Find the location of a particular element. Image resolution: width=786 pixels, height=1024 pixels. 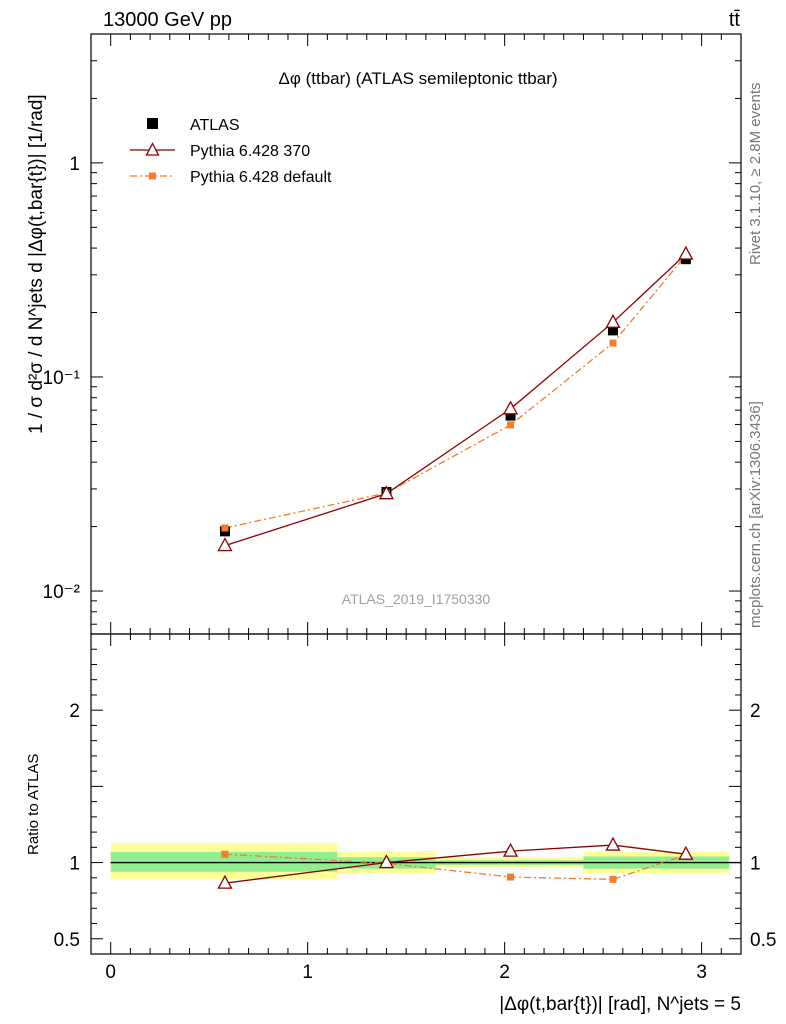

x-tick-label: 0 is located at coordinates (110, 972).